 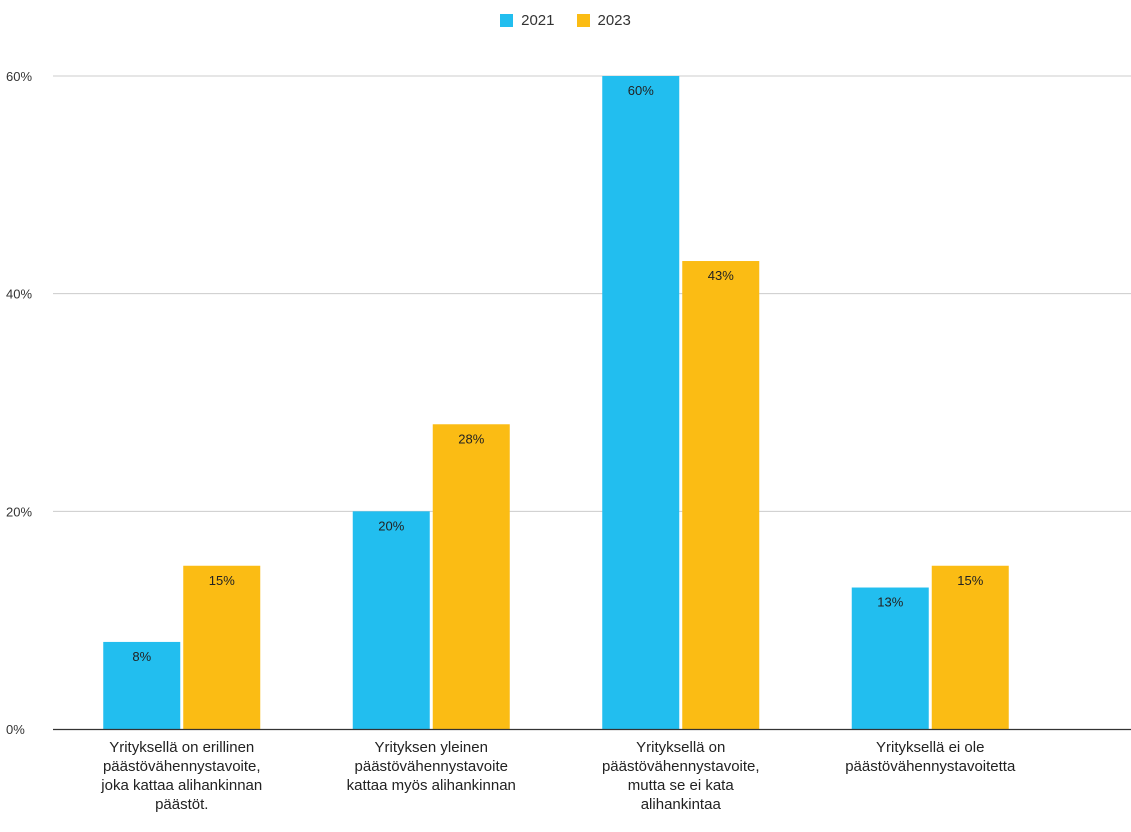 What do you see at coordinates (681, 785) in the screenshot?
I see `x-tick-label-line: mutta se ei kata` at bounding box center [681, 785].